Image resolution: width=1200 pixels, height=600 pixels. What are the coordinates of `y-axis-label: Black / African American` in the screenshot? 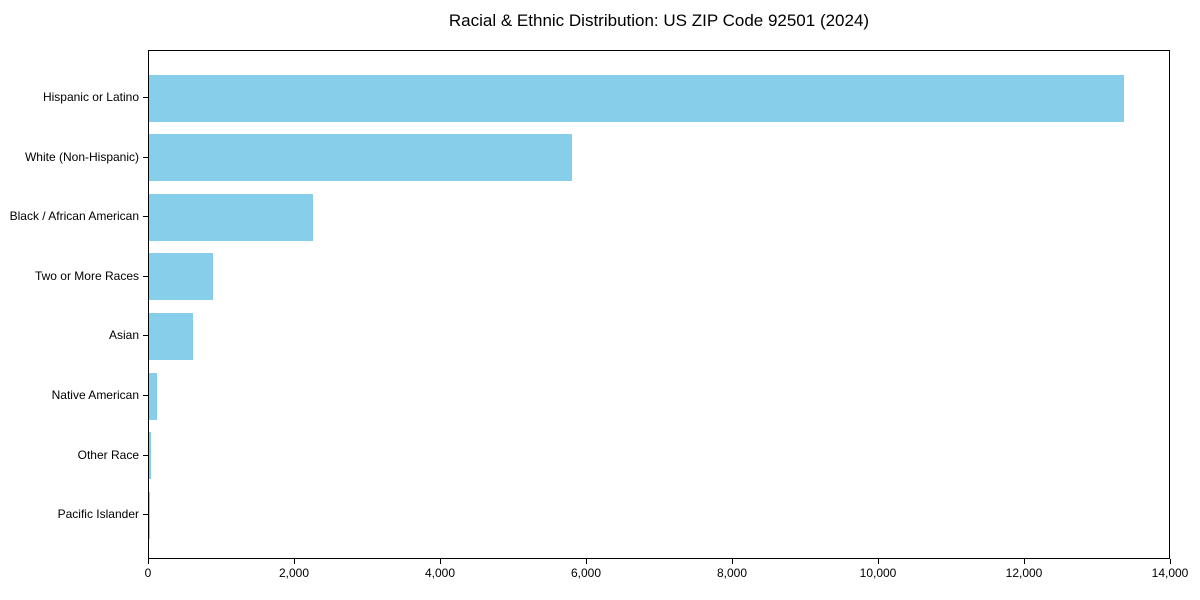 It's located at (74, 216).